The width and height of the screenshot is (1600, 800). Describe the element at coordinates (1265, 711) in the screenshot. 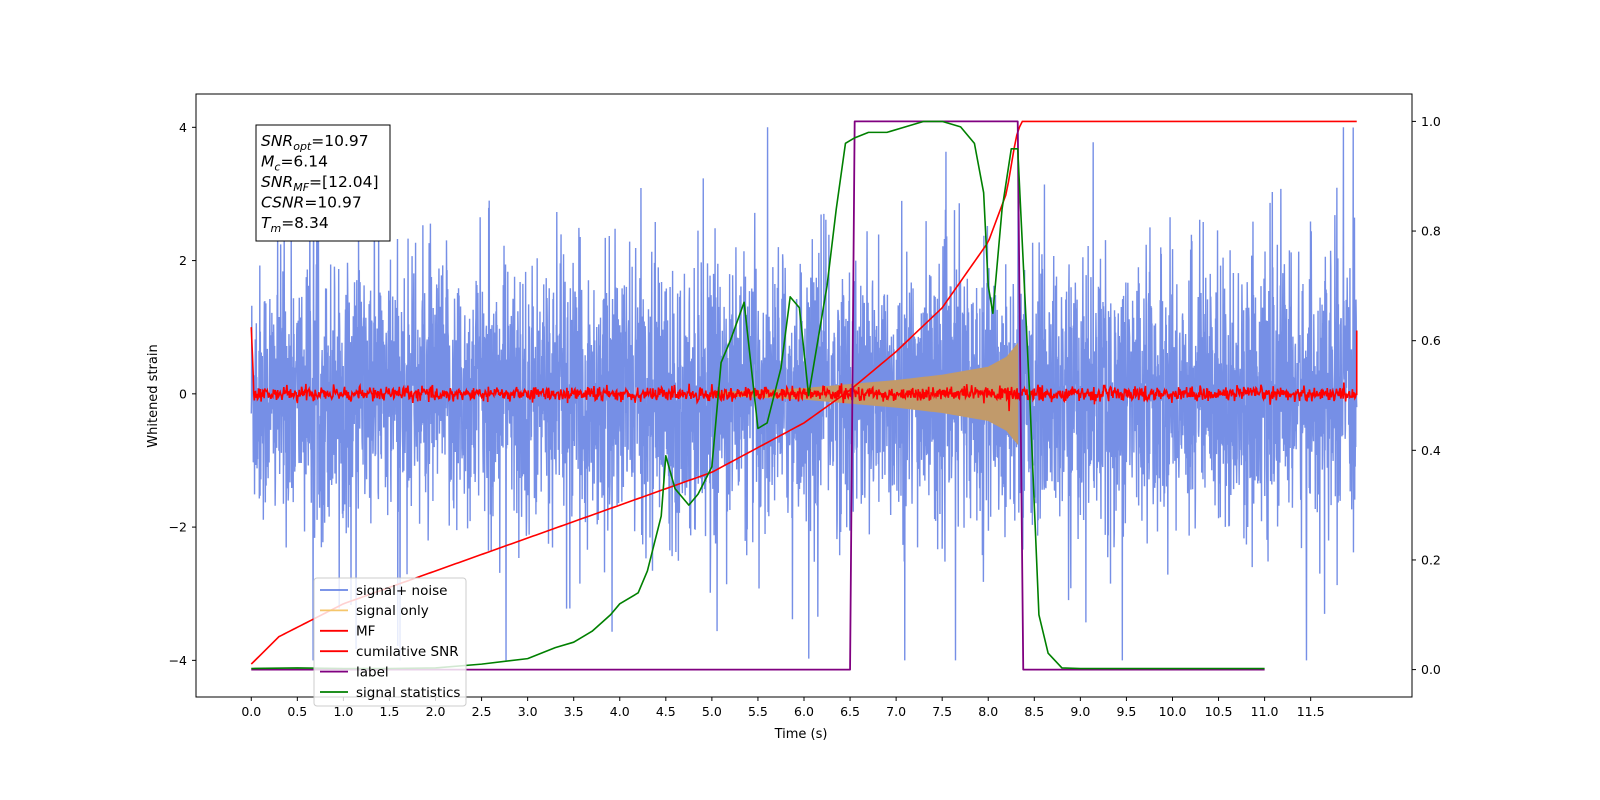

I see `x-tick-label: 11.0` at that location.